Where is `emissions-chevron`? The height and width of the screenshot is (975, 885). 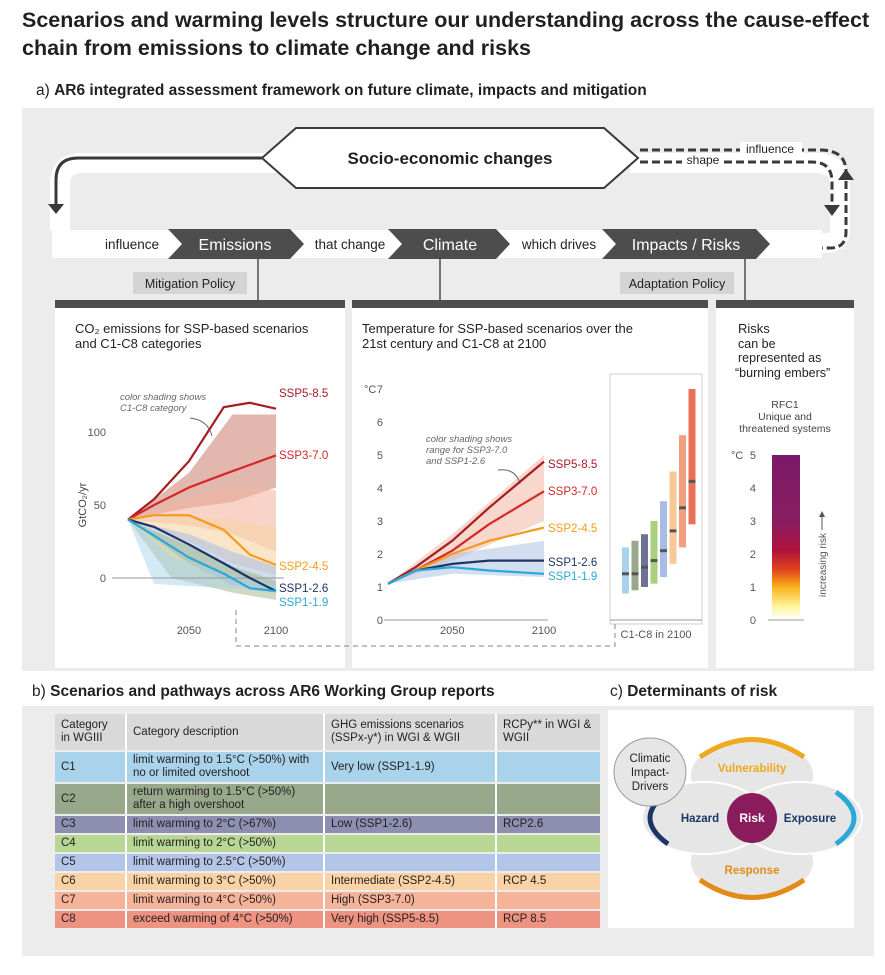 emissions-chevron is located at coordinates (236, 244).